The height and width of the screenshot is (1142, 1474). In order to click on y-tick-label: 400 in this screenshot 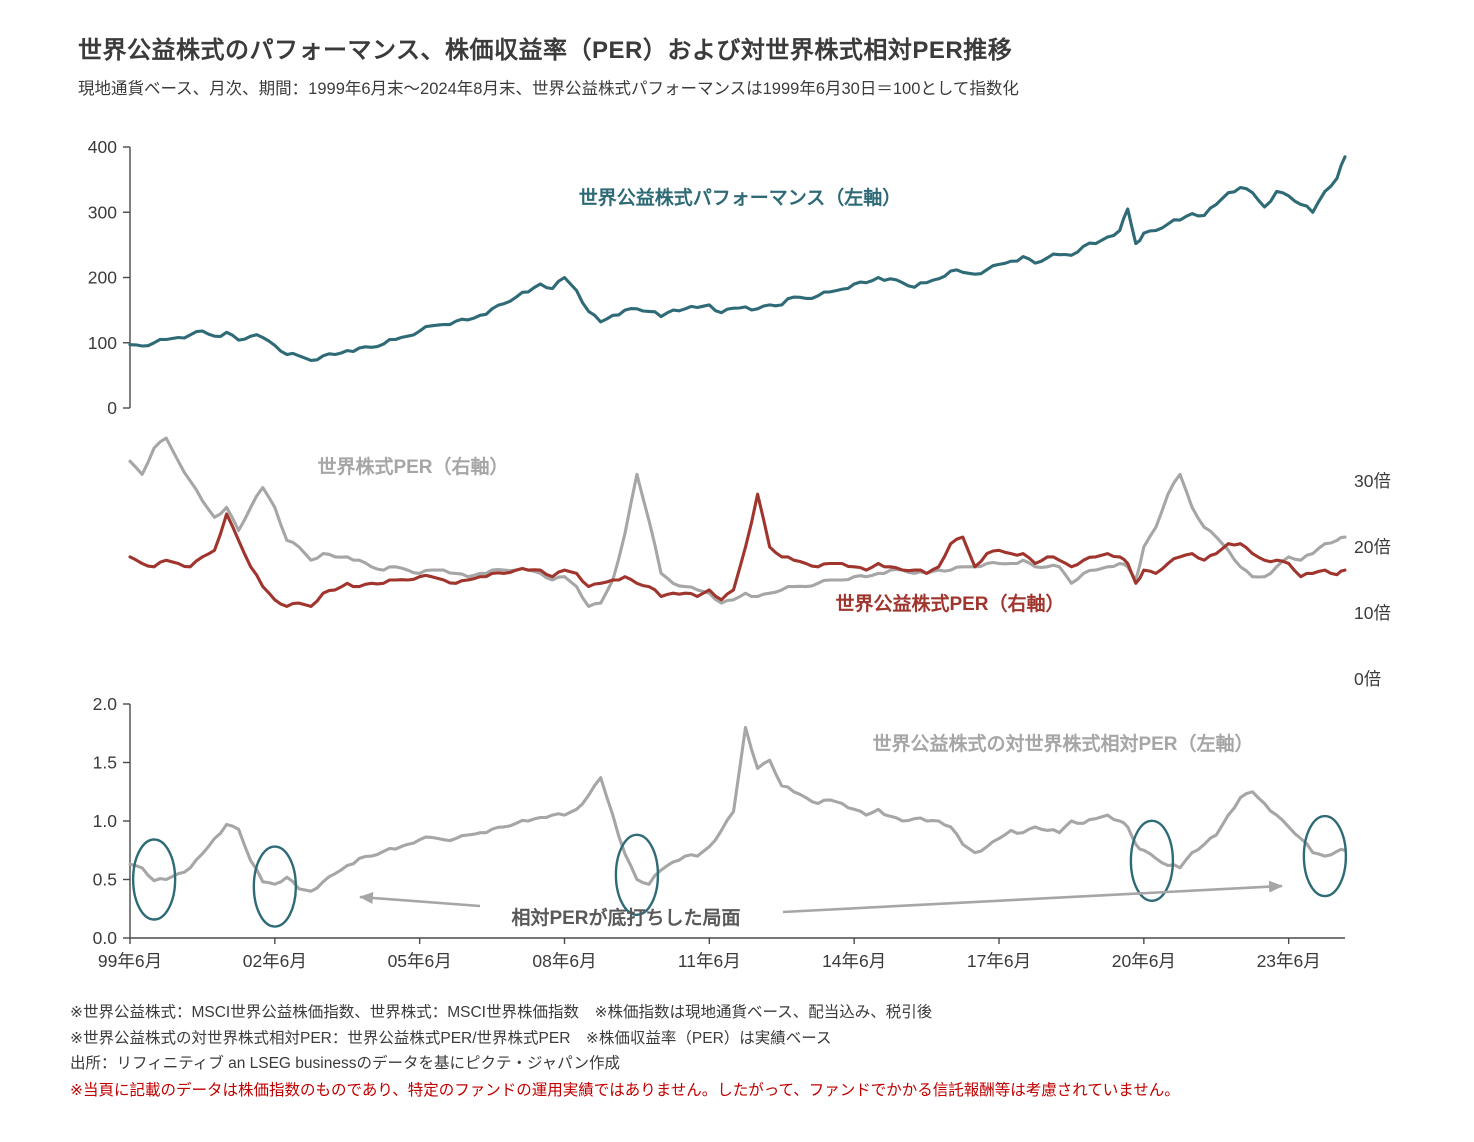, I will do `click(102, 147)`.